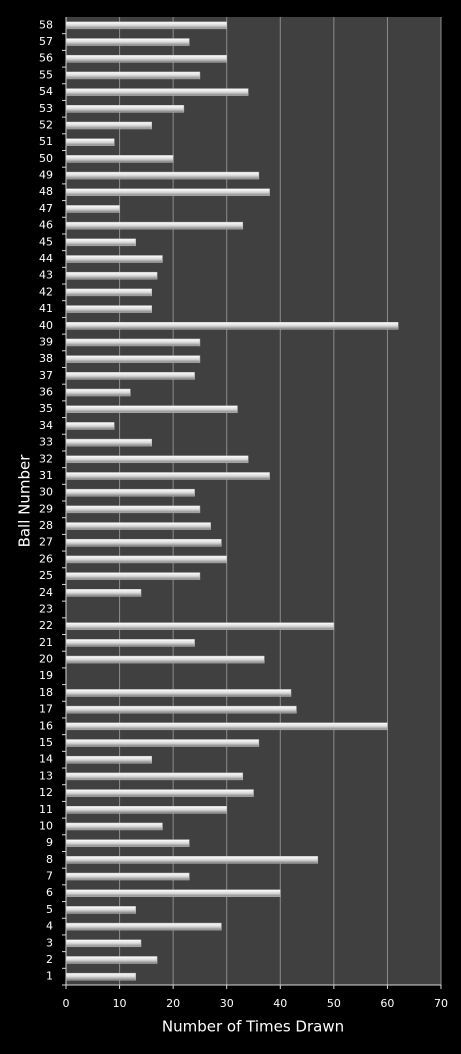 The width and height of the screenshot is (461, 1054). Describe the element at coordinates (46, 358) in the screenshot. I see `y-tick-label: 38` at that location.